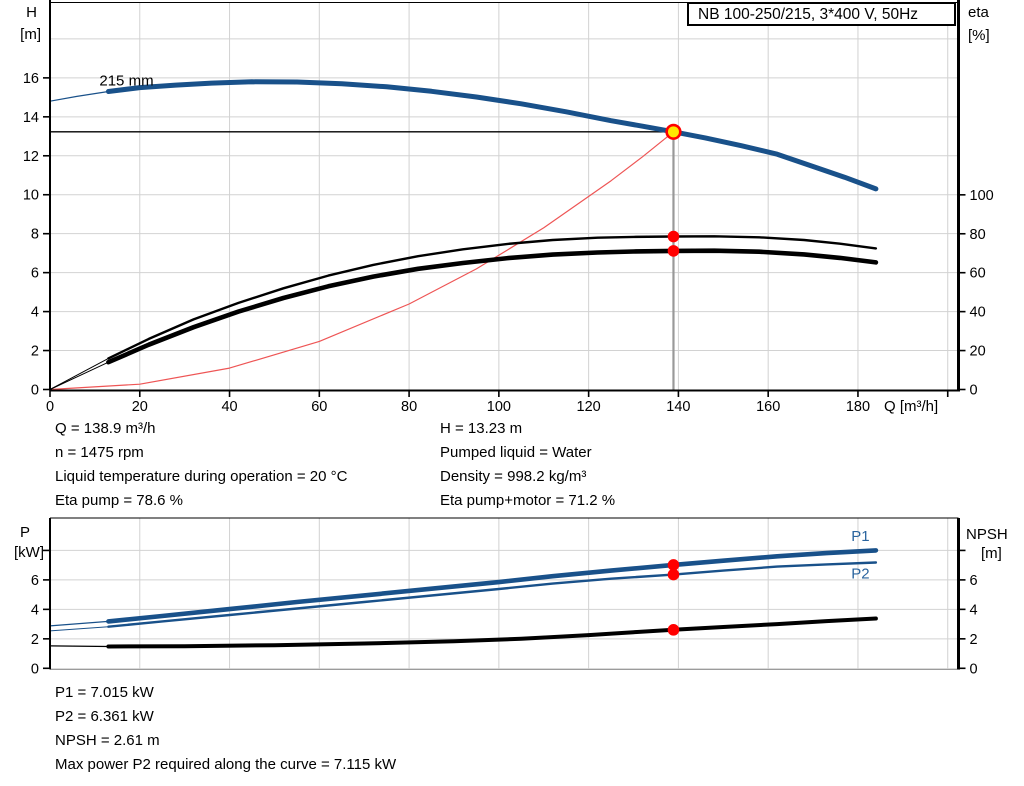 This screenshot has width=1024, height=786. I want to click on eta-pump-motor-curve-thin-extension, so click(462, 320).